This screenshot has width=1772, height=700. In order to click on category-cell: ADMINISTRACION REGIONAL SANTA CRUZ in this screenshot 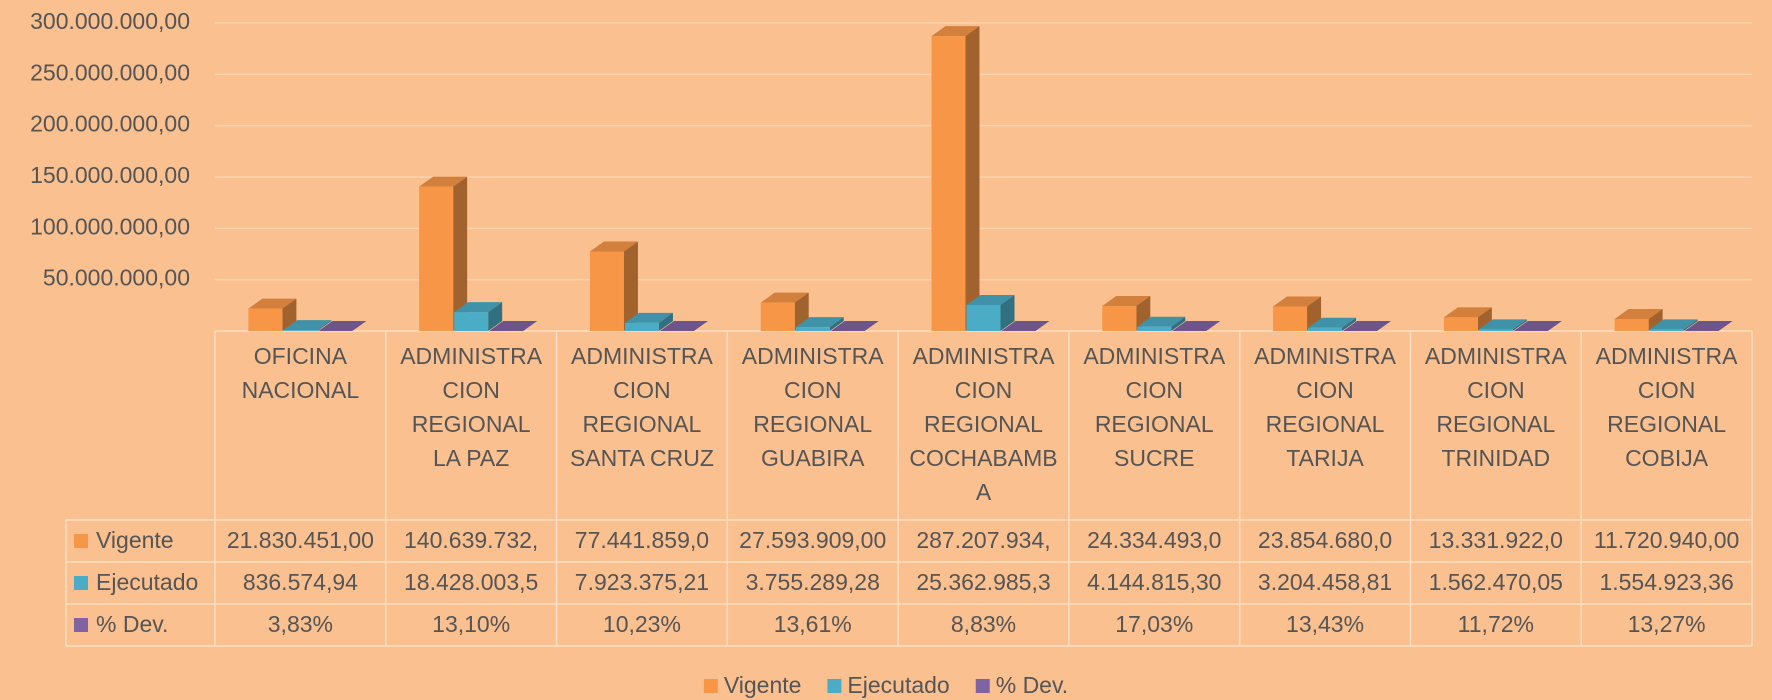, I will do `click(641, 407)`.